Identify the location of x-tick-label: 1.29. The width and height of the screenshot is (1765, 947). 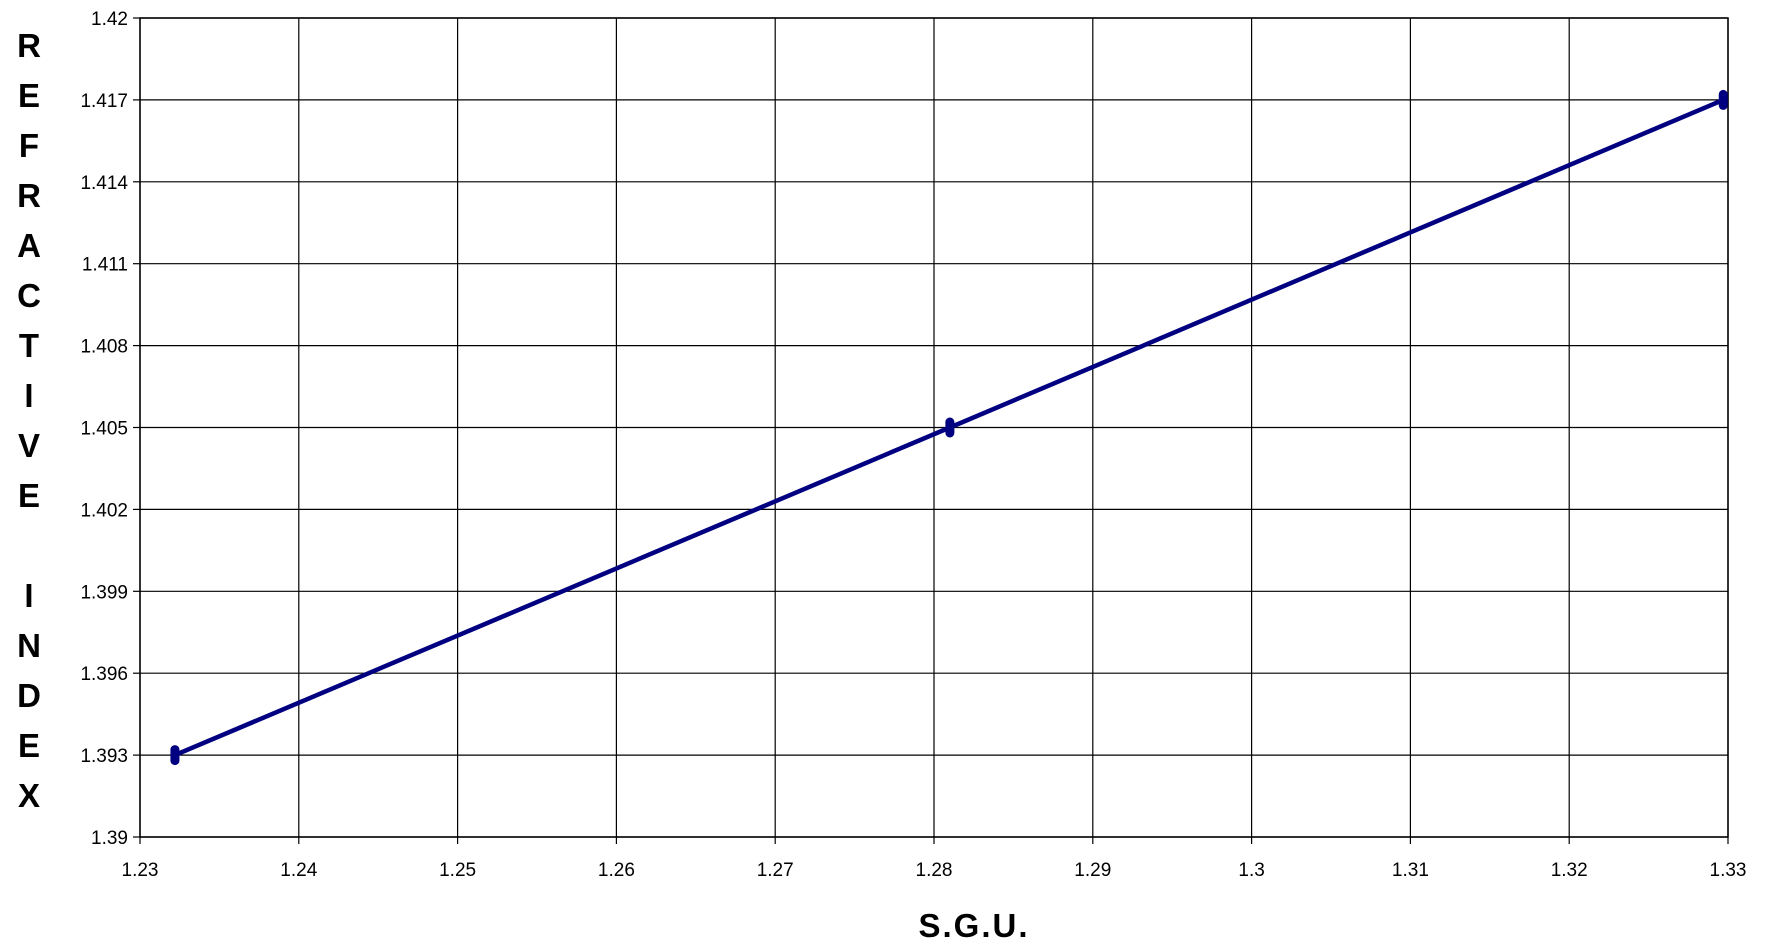
(1092, 870).